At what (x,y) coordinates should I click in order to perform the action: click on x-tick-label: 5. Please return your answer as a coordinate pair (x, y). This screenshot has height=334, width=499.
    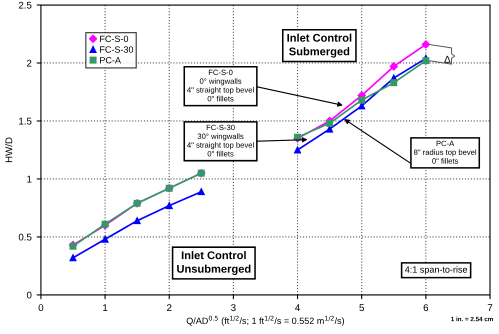
    Looking at the image, I should click on (361, 308).